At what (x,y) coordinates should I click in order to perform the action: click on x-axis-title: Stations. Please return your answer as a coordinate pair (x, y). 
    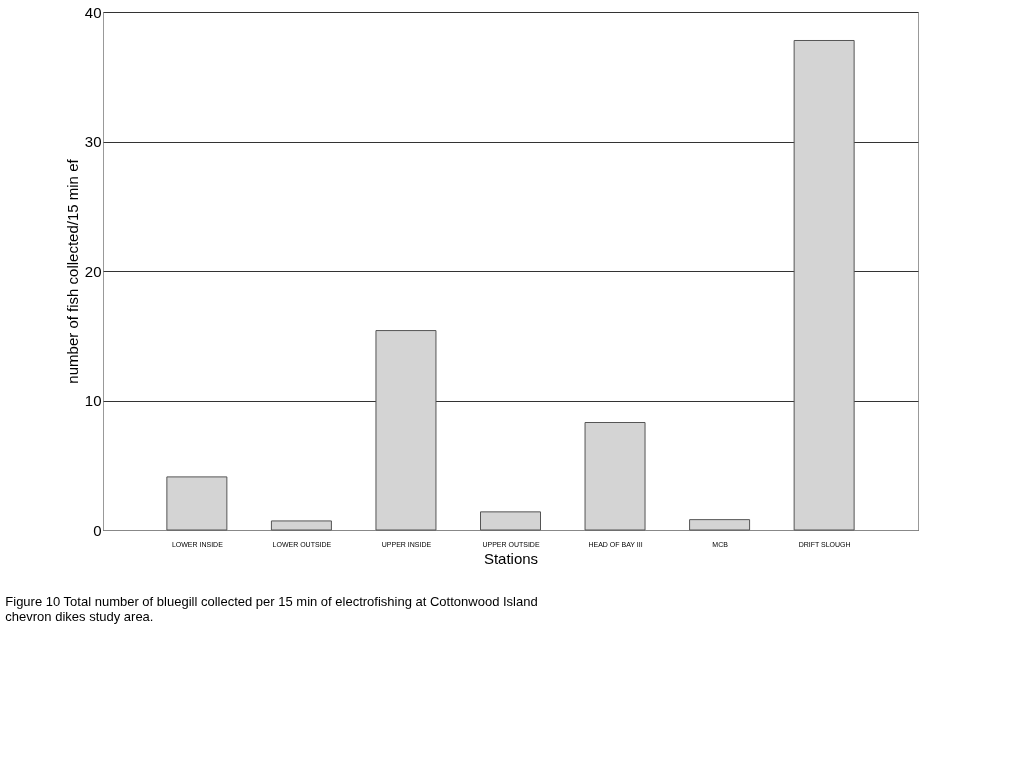
    Looking at the image, I should click on (511, 558).